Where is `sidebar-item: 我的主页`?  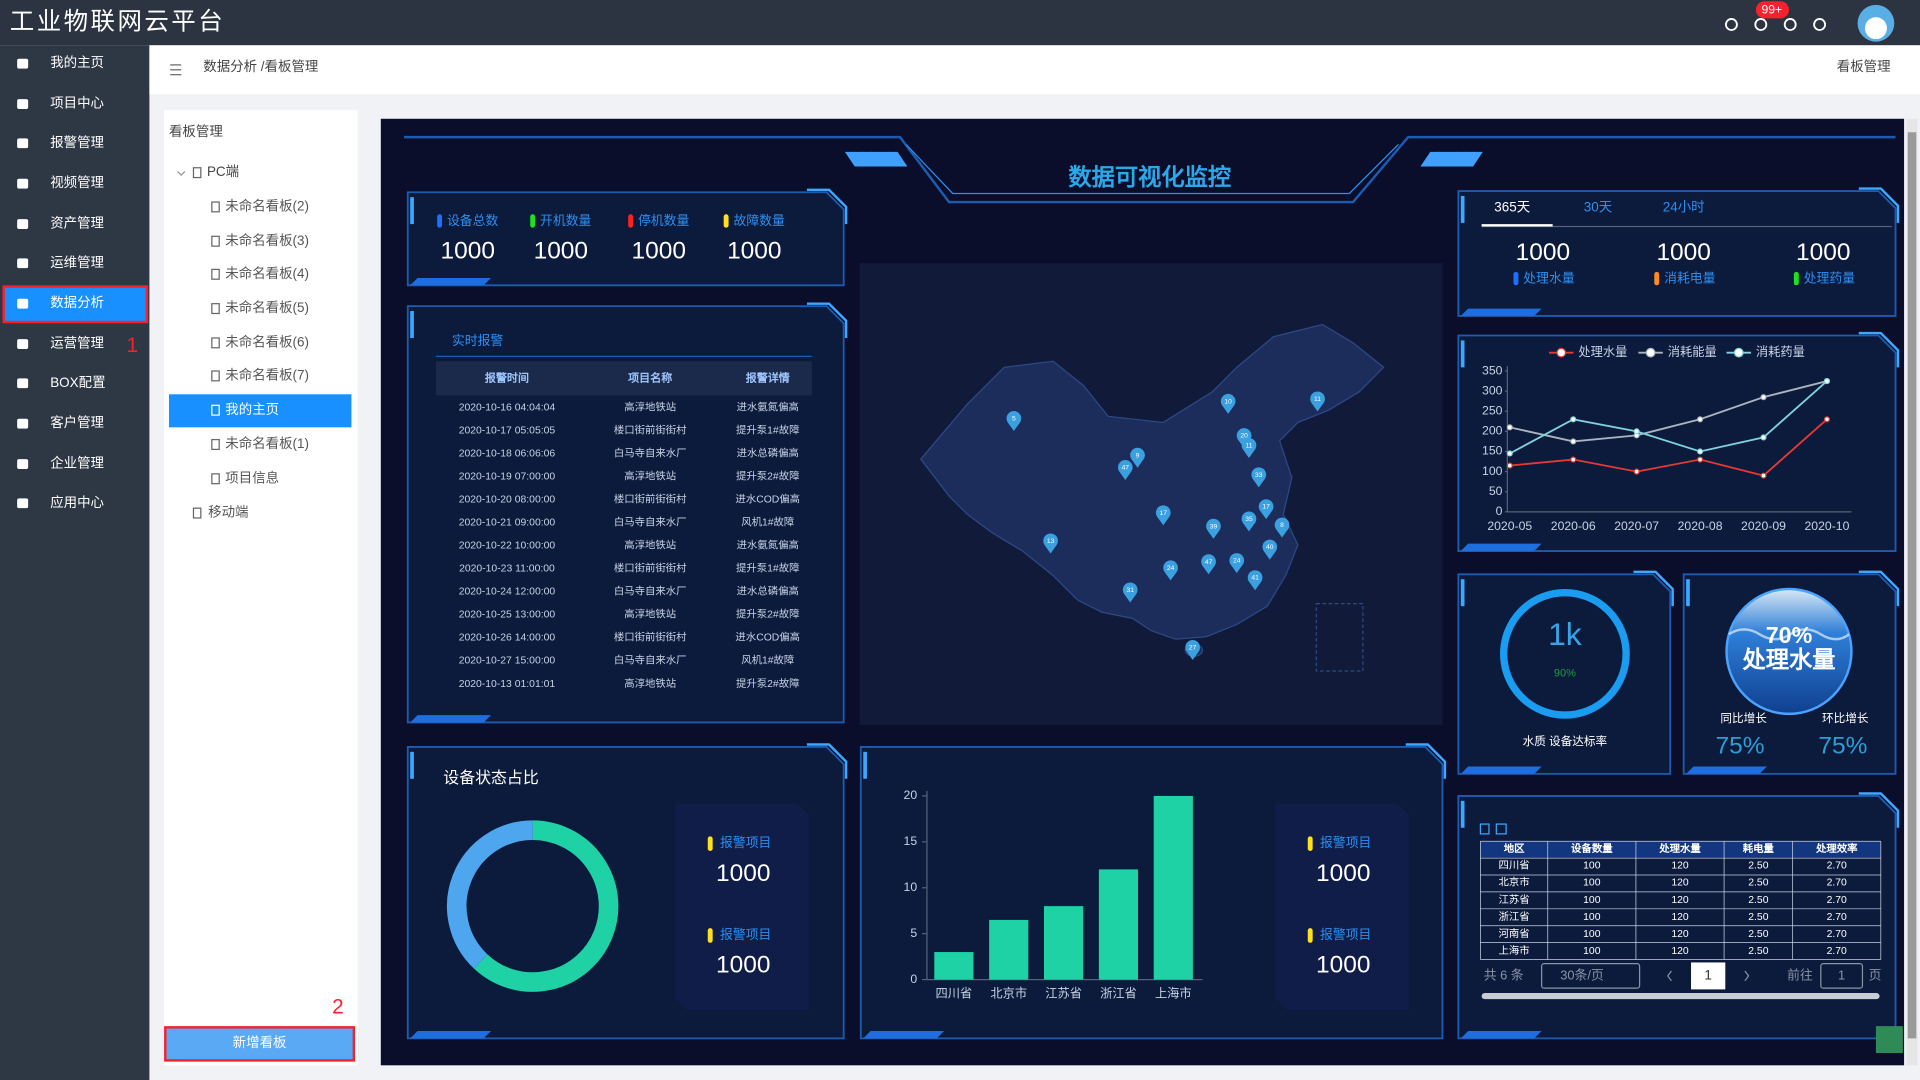 sidebar-item: 我的主页 is located at coordinates (77, 62).